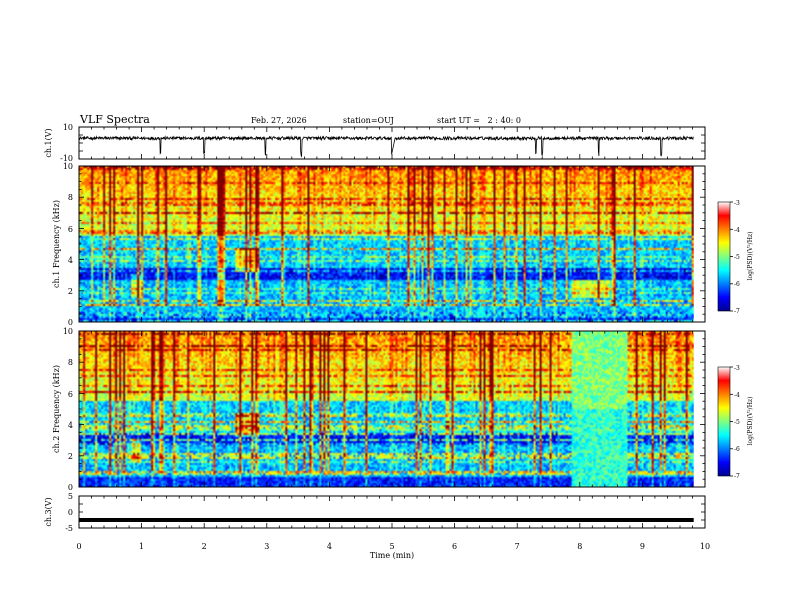  What do you see at coordinates (279, 120) in the screenshot?
I see `date-label: Feb. 27, 2026` at bounding box center [279, 120].